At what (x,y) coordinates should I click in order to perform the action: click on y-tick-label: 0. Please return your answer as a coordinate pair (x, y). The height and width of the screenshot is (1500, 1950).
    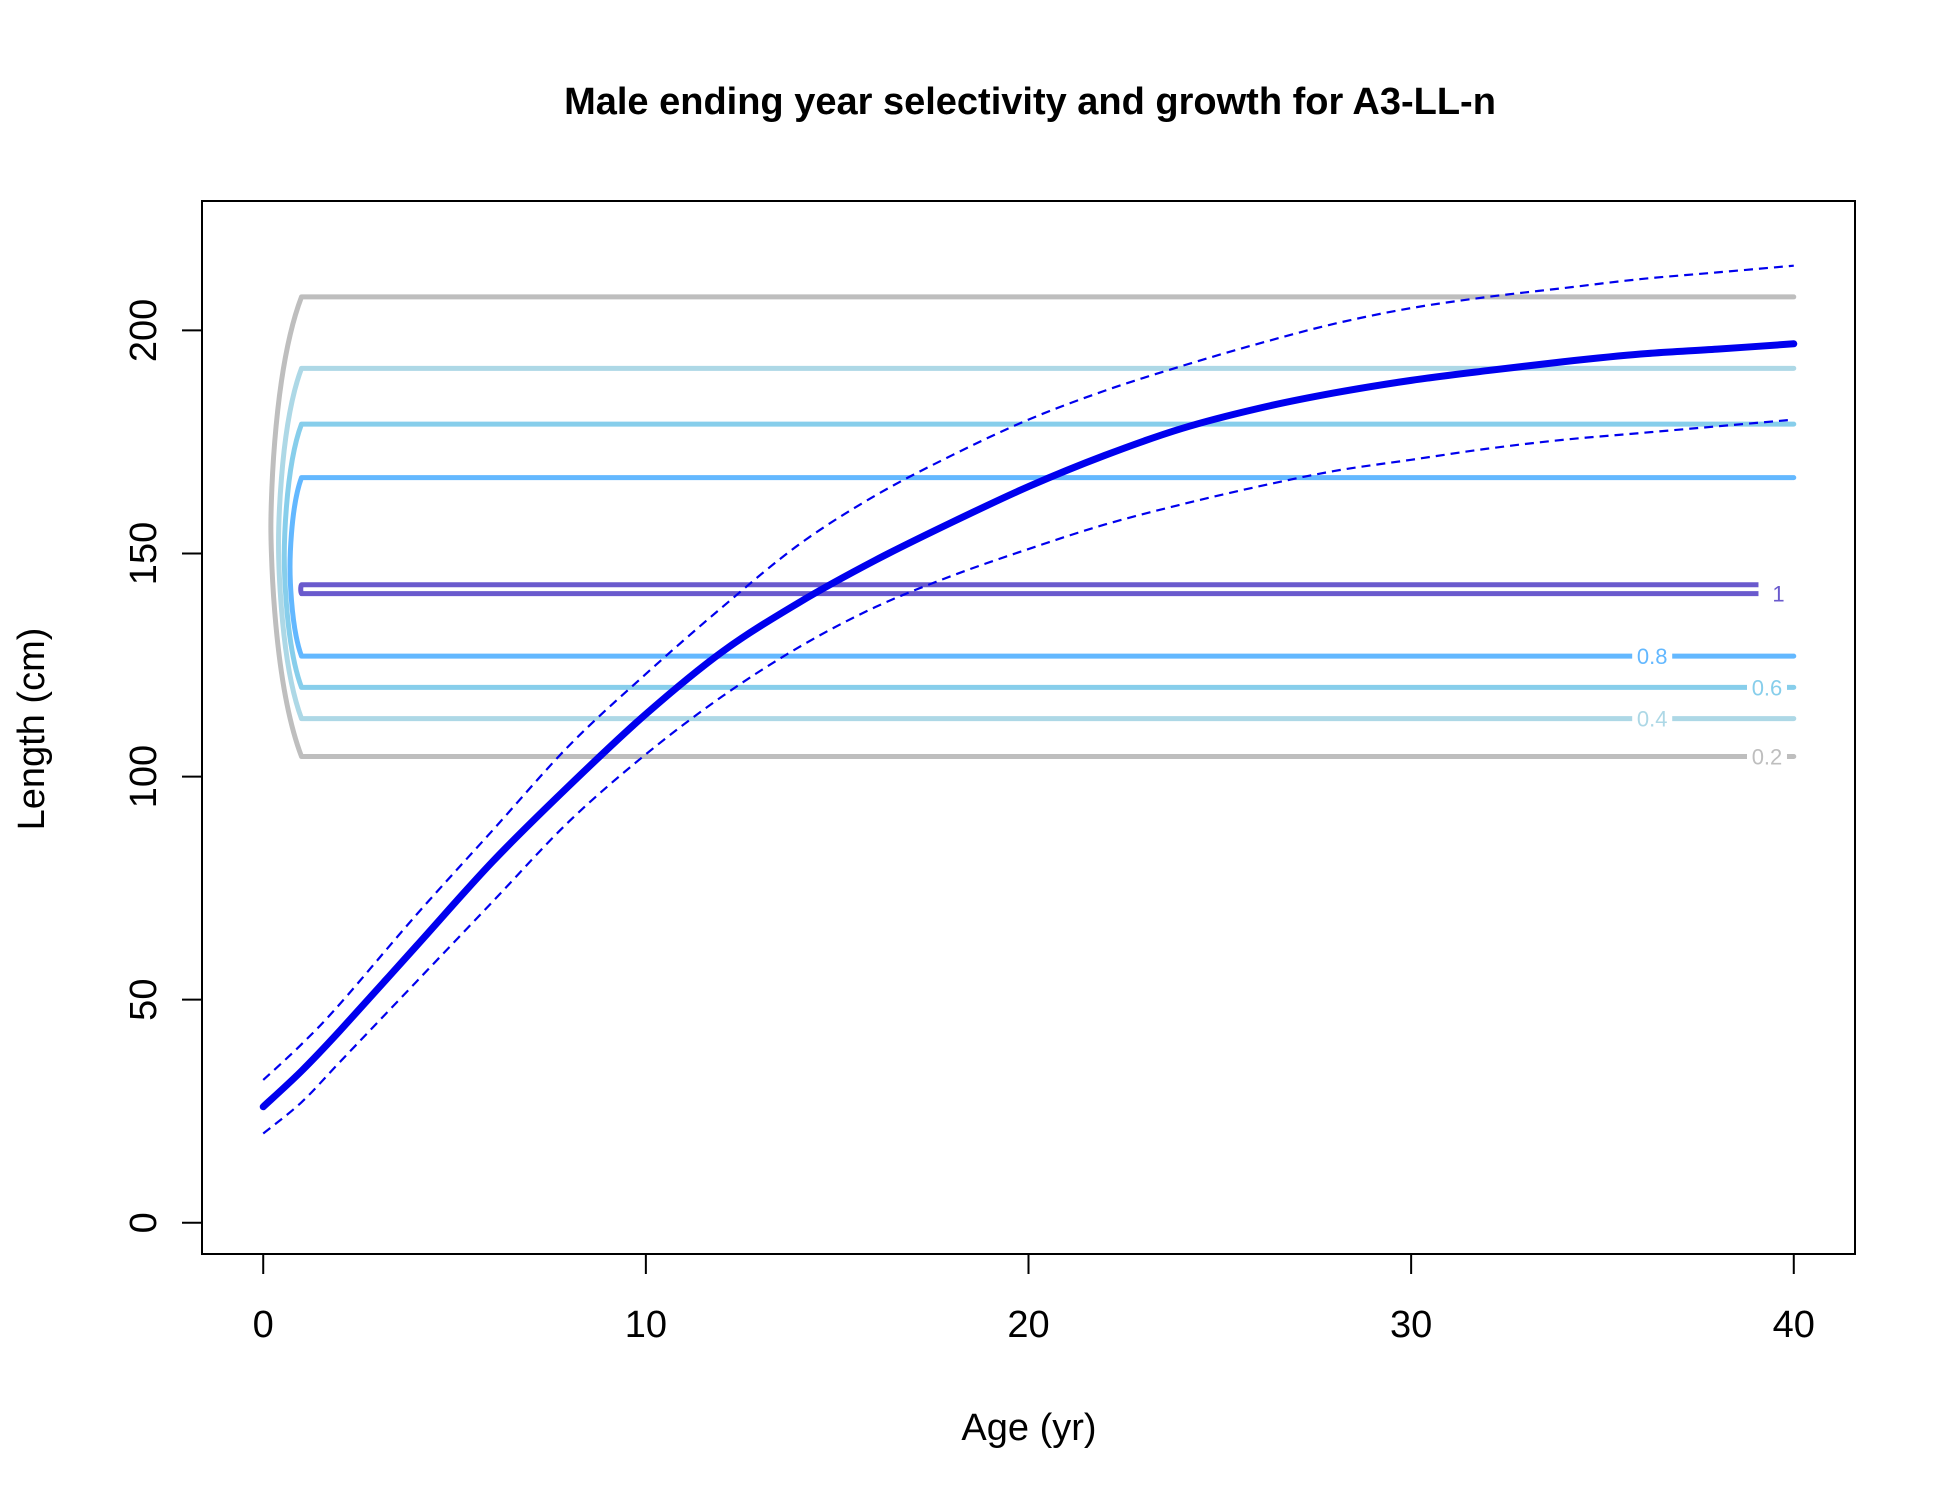
    Looking at the image, I should click on (144, 1222).